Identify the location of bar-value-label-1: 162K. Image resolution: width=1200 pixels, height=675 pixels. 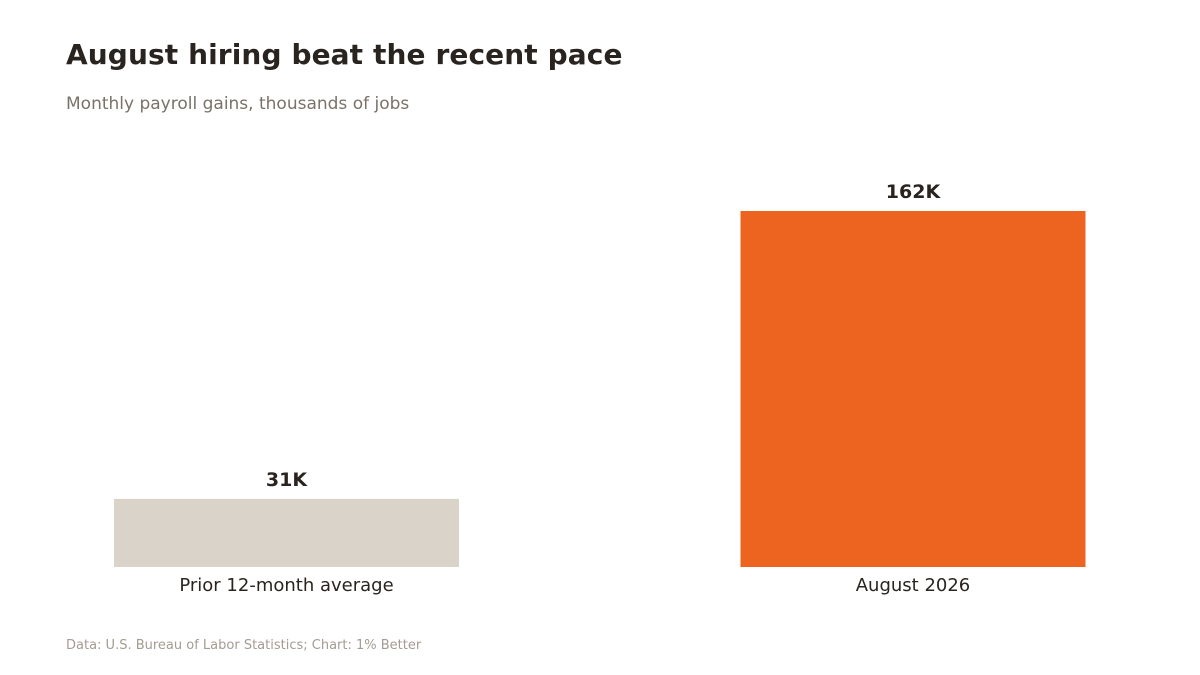
(914, 192).